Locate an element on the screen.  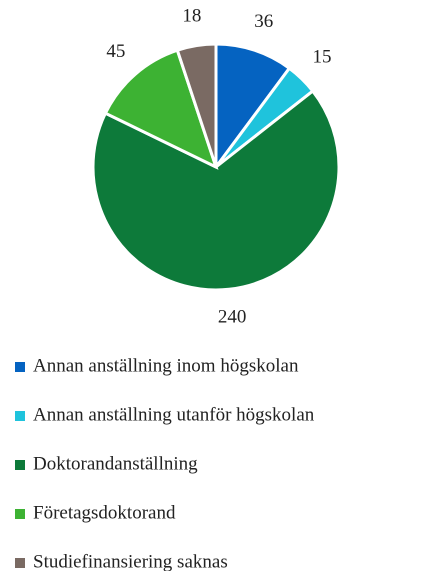
legend-label: Annan anställning utanför högskolan is located at coordinates (174, 414).